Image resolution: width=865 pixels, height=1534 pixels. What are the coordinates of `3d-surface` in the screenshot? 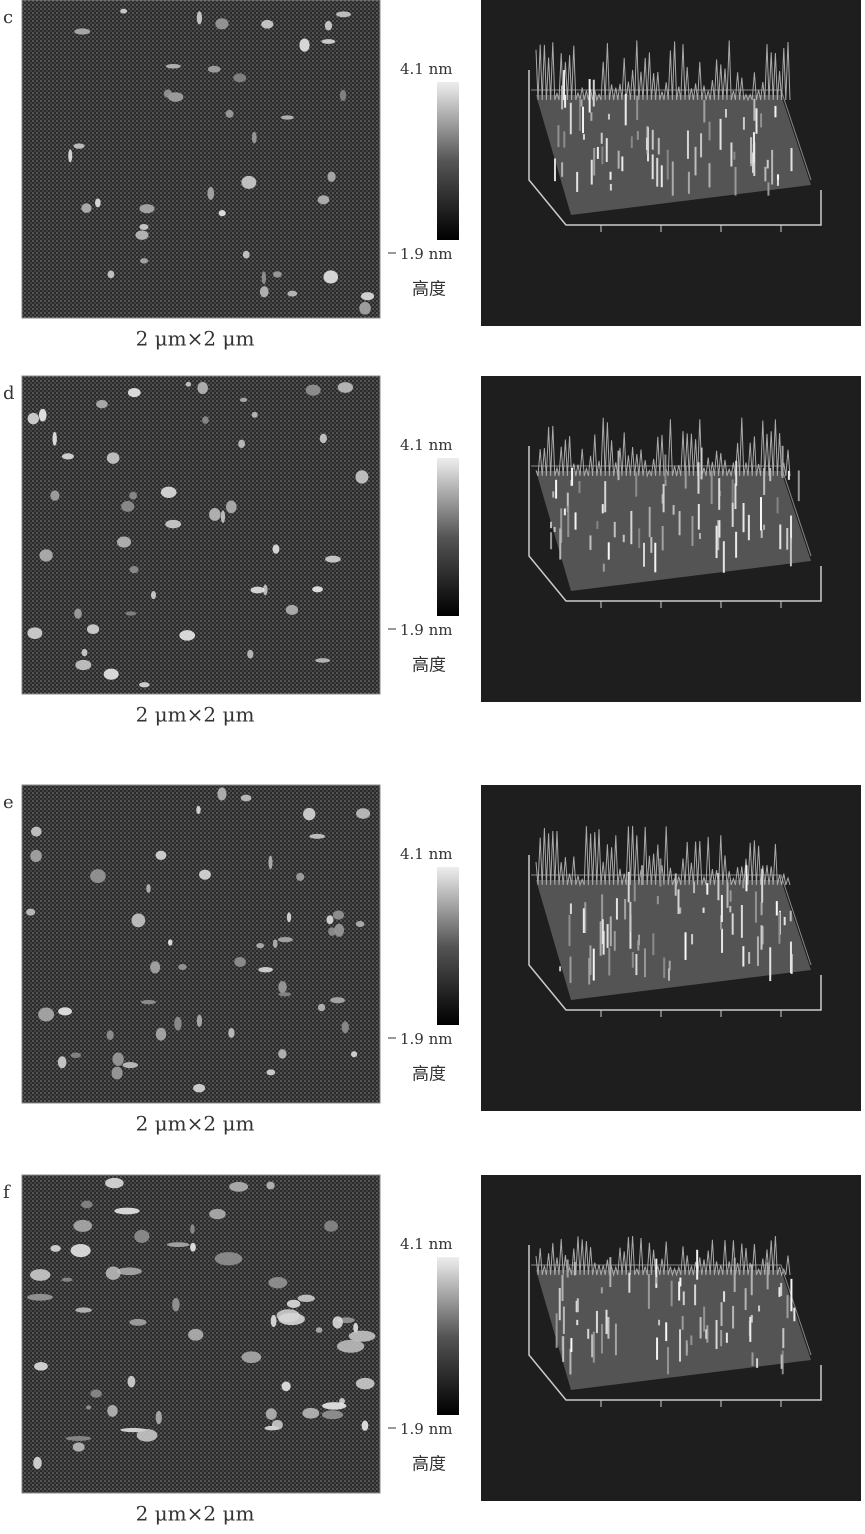 It's located at (673, 1330).